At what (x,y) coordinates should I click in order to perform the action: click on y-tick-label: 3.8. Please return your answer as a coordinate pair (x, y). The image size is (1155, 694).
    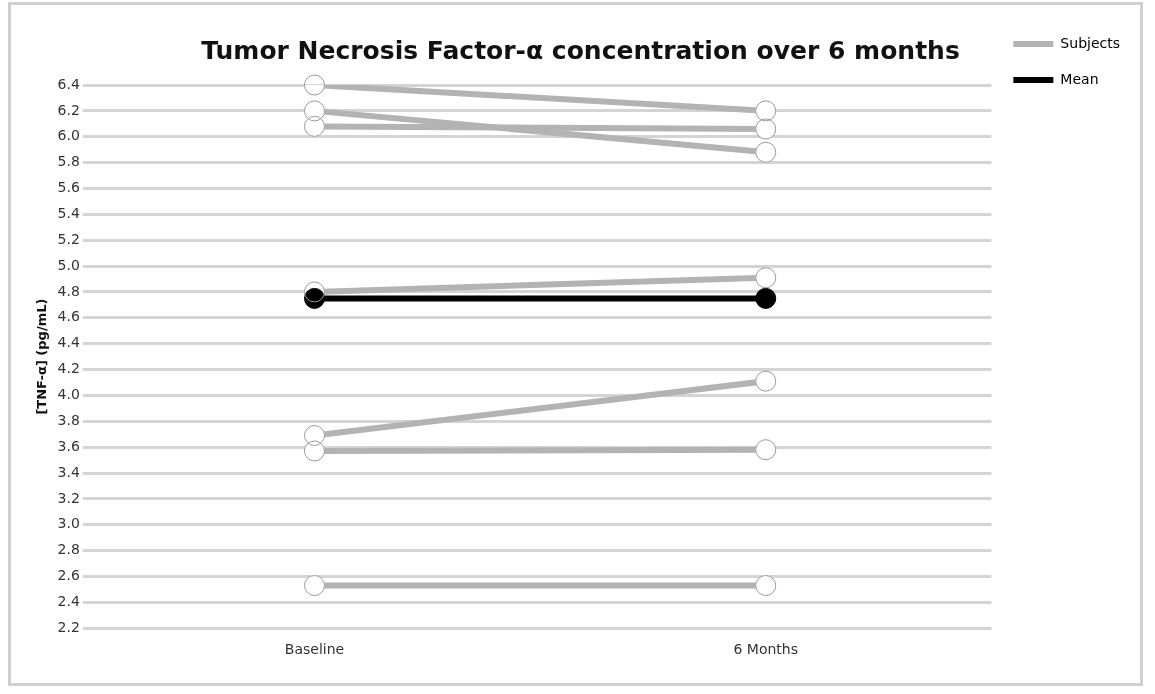
    Looking at the image, I should click on (68, 419).